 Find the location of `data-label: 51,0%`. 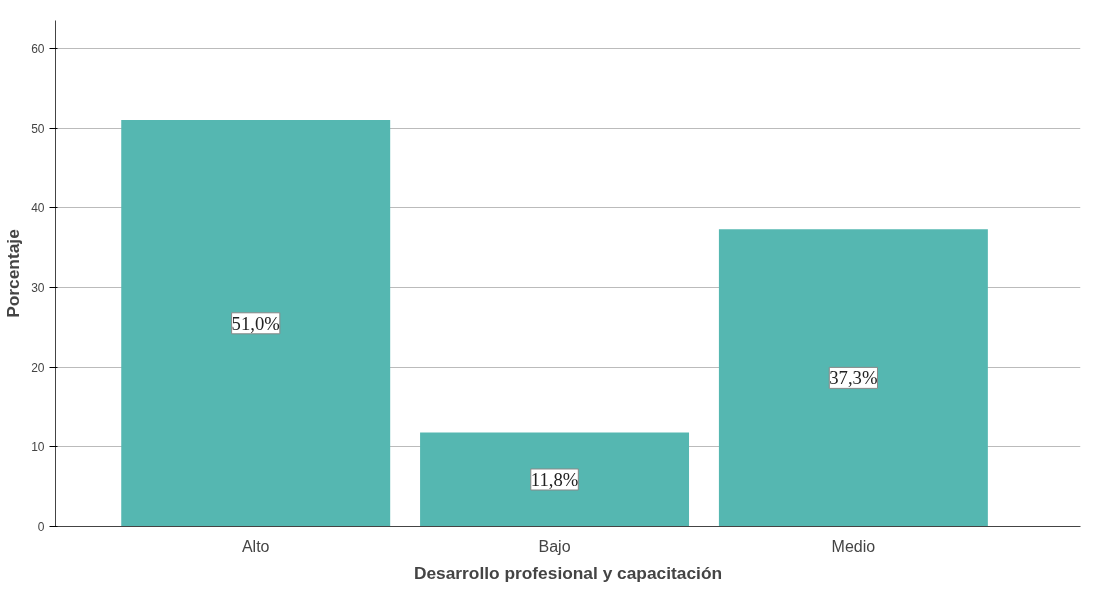

data-label: 51,0% is located at coordinates (255, 323).